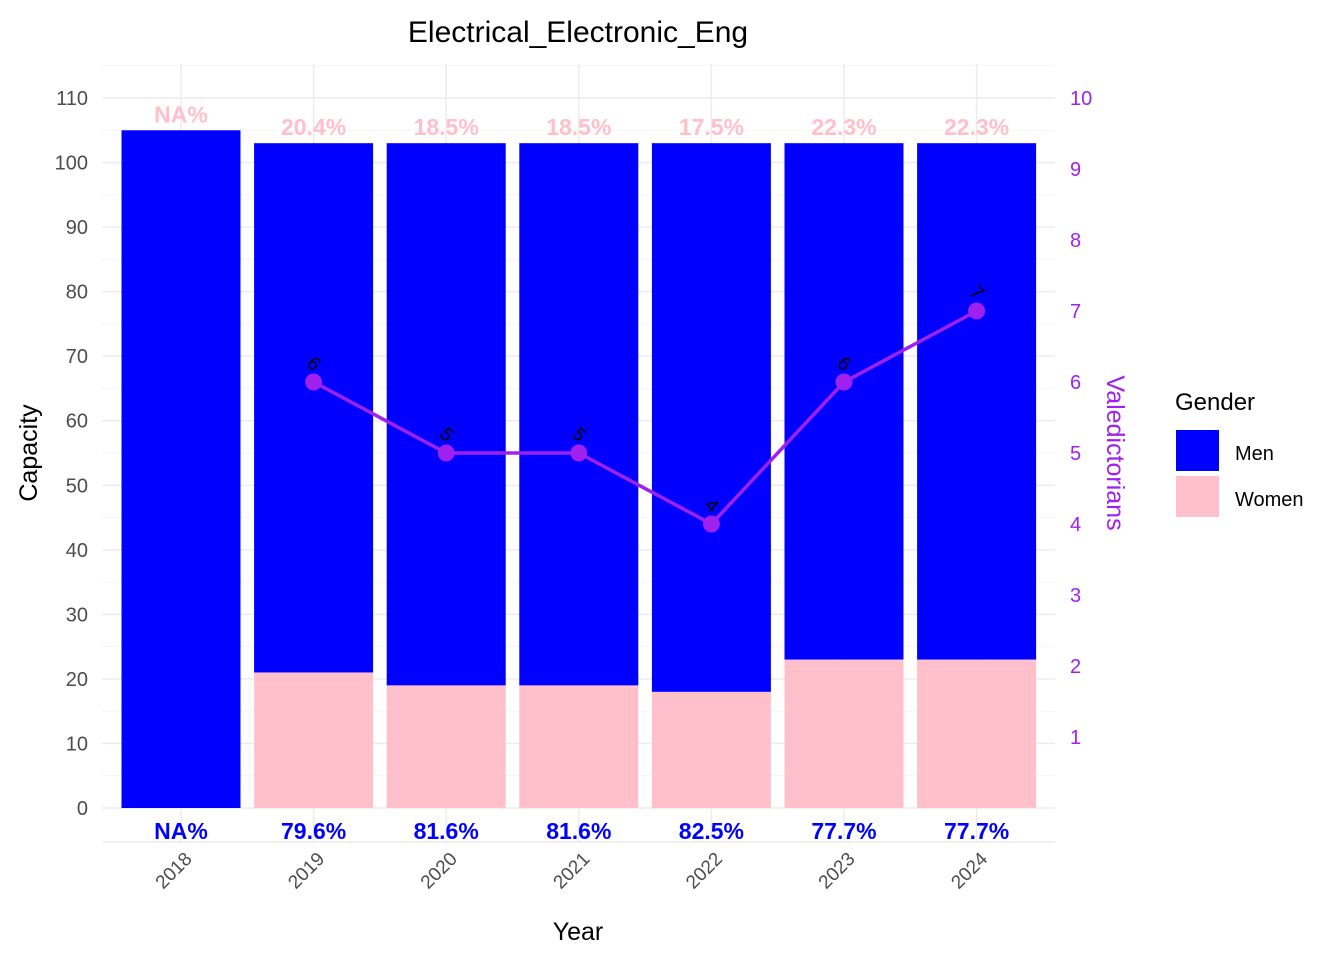  I want to click on y-tick-label: 80, so click(77, 293).